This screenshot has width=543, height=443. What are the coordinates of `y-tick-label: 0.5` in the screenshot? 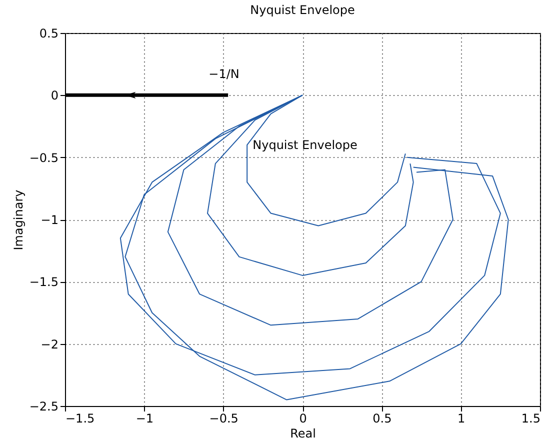 It's located at (48, 33).